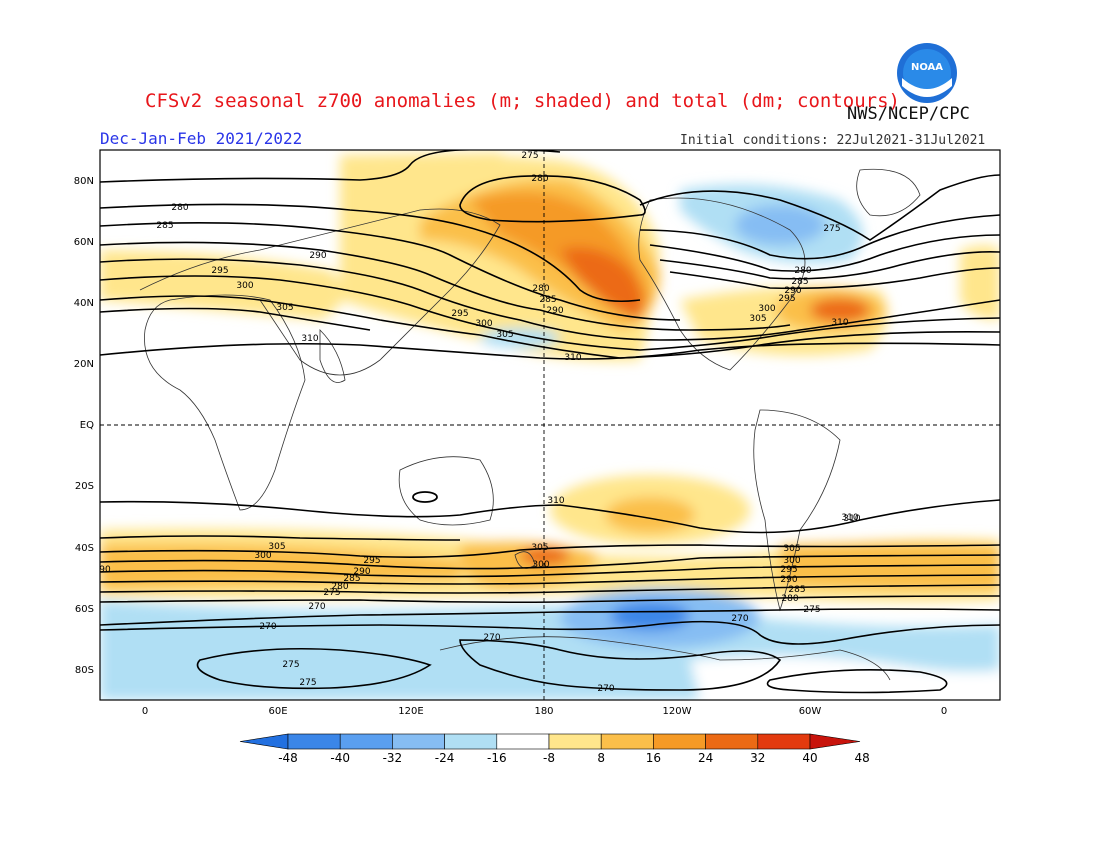 This screenshot has width=1100, height=850. What do you see at coordinates (84, 548) in the screenshot?
I see `lat-tick-label: 40S` at bounding box center [84, 548].